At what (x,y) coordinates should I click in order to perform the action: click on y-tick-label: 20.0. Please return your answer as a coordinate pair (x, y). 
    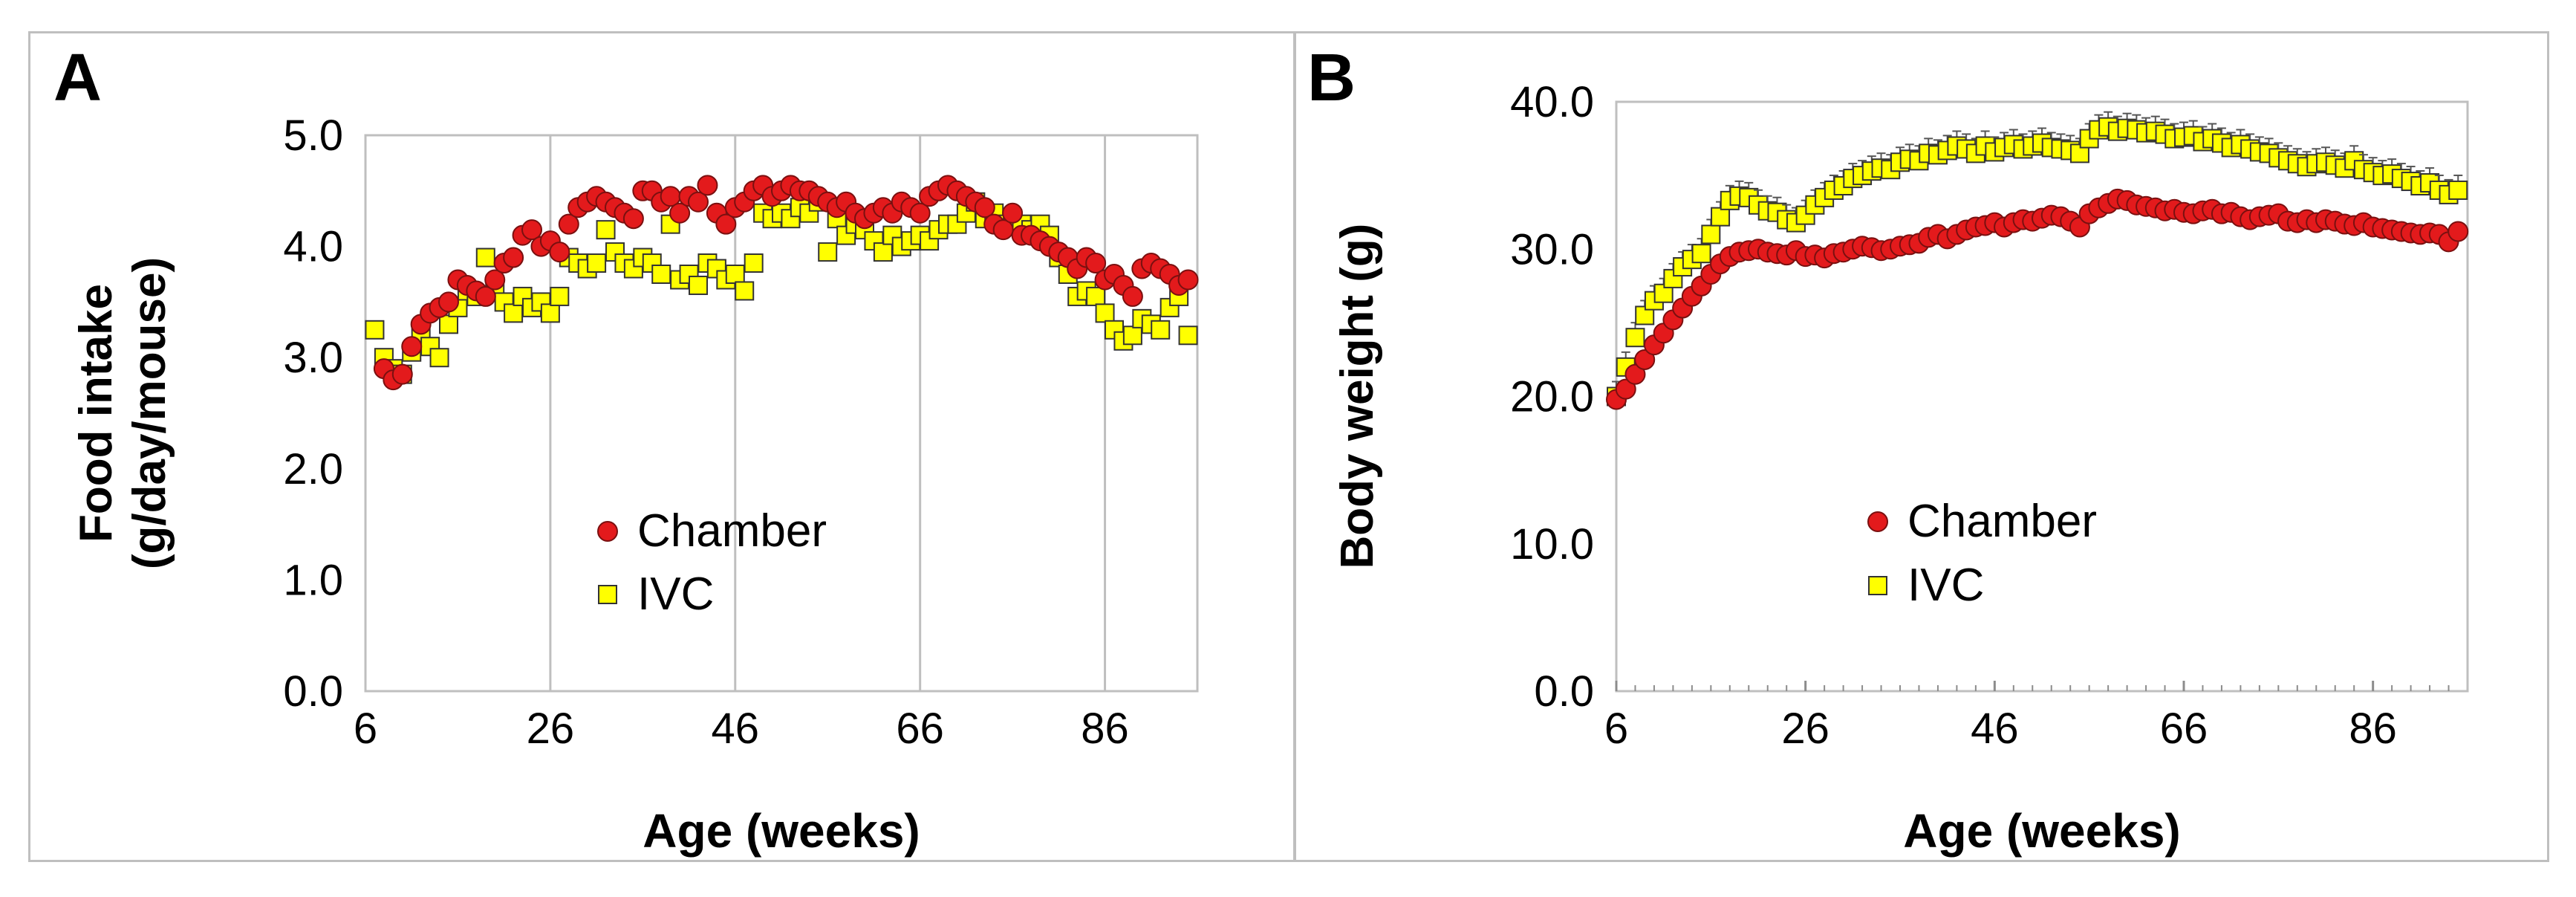
    Looking at the image, I should click on (1552, 397).